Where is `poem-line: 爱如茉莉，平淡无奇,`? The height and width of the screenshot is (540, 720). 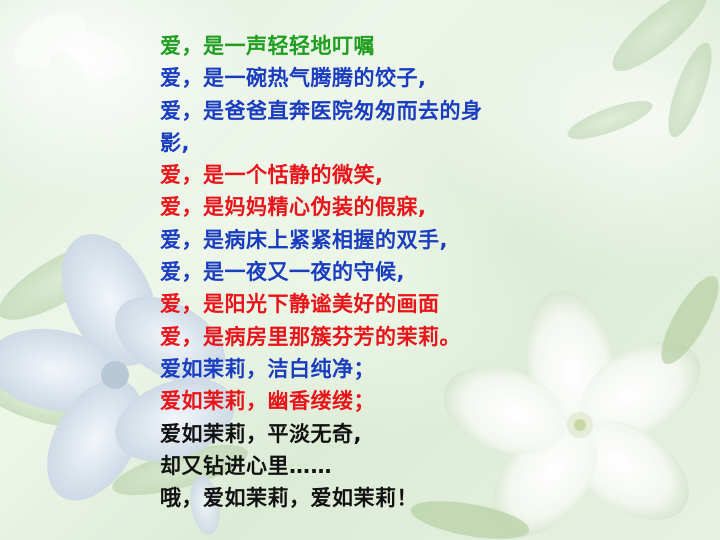 poem-line: 爱如茉莉，平淡无奇, is located at coordinates (261, 433).